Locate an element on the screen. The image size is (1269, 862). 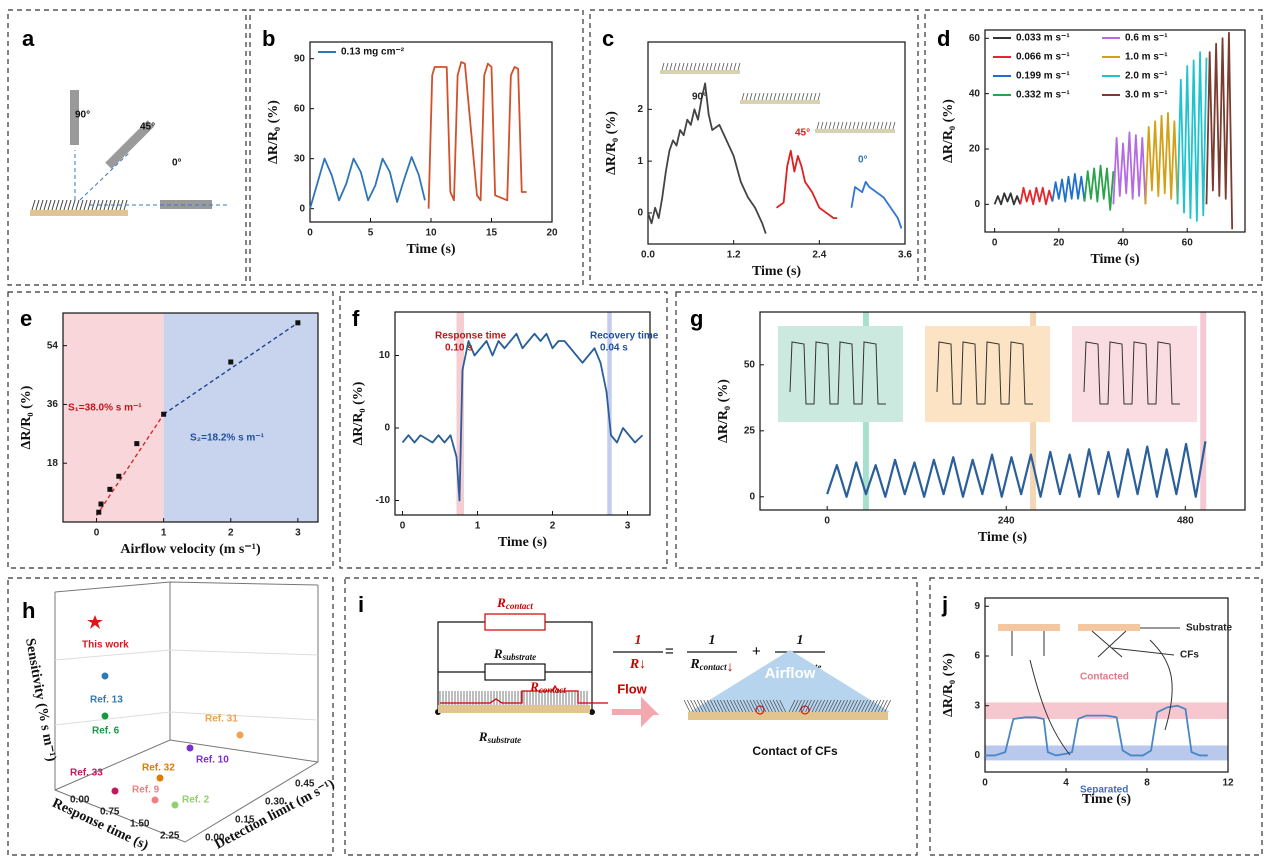
inset-wave is located at coordinates (1131, 373).